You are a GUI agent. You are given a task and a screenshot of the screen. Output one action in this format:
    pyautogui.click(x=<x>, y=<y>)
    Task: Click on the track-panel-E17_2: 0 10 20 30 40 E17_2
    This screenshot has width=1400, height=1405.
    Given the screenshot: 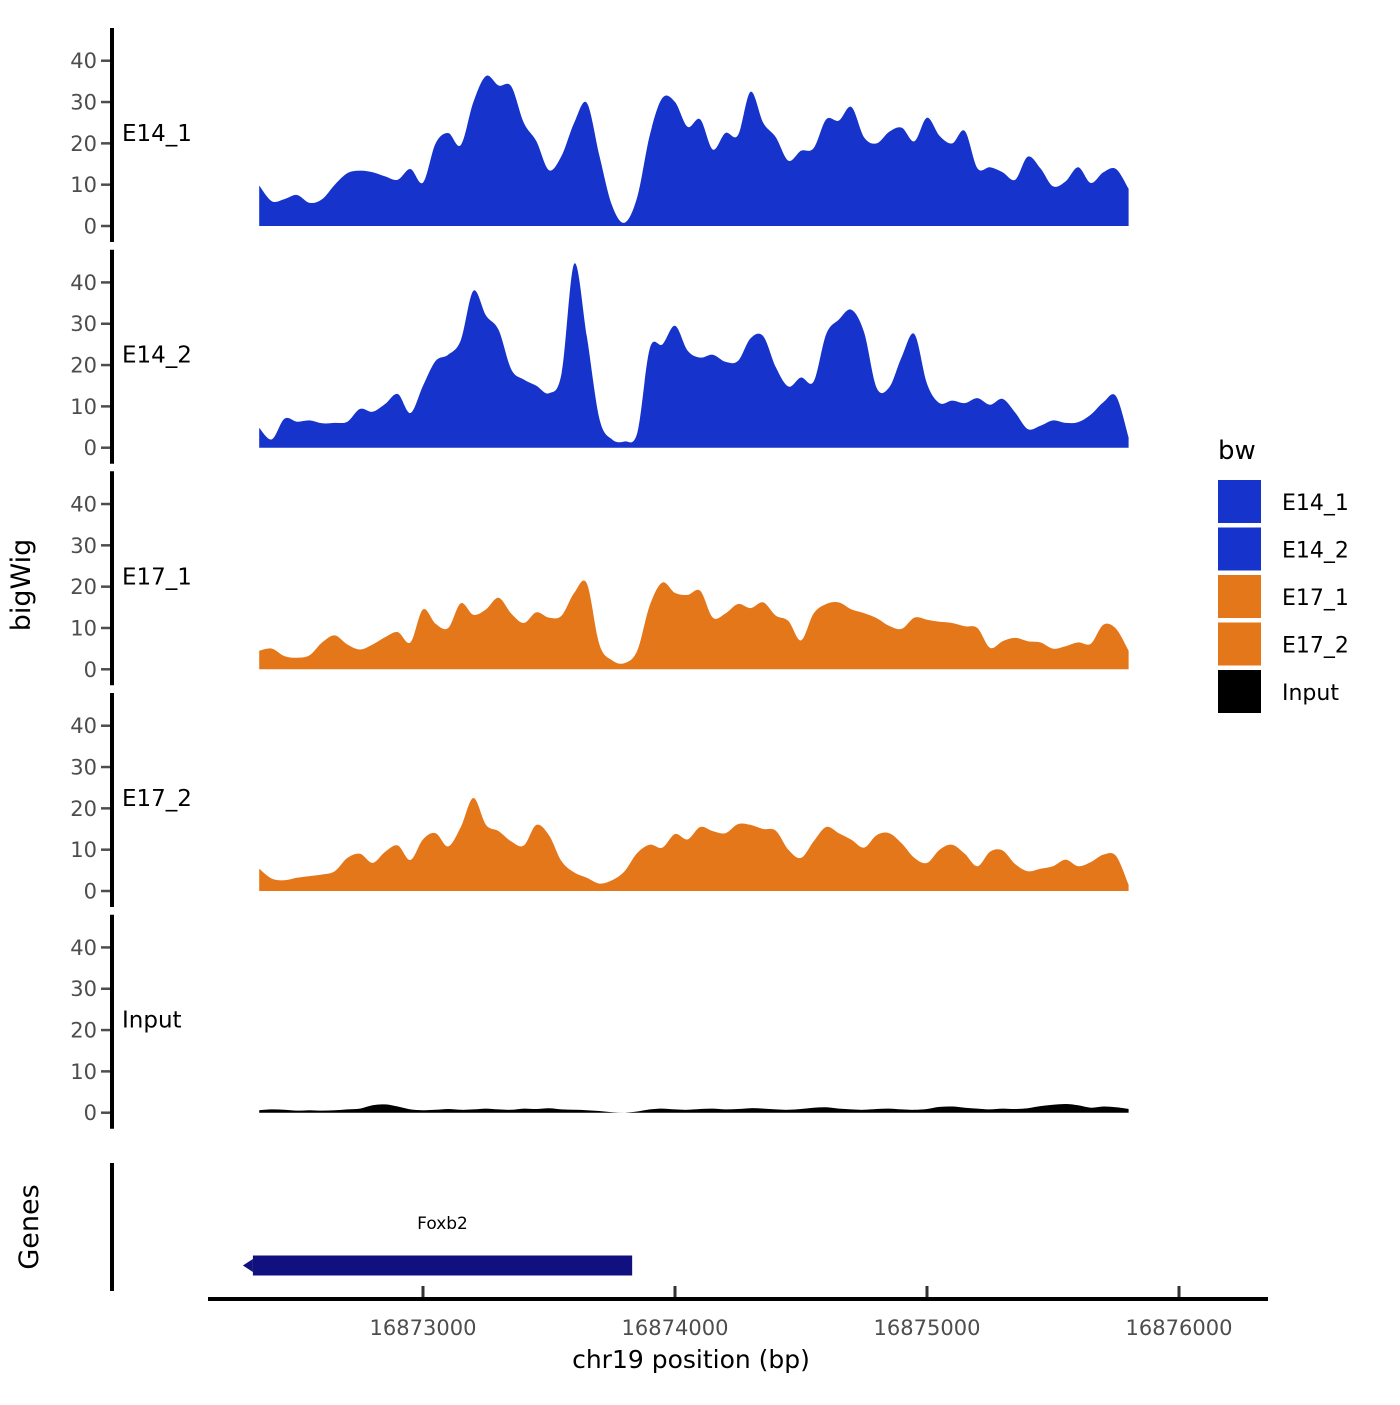 What is the action you would take?
    pyautogui.click(x=599, y=800)
    